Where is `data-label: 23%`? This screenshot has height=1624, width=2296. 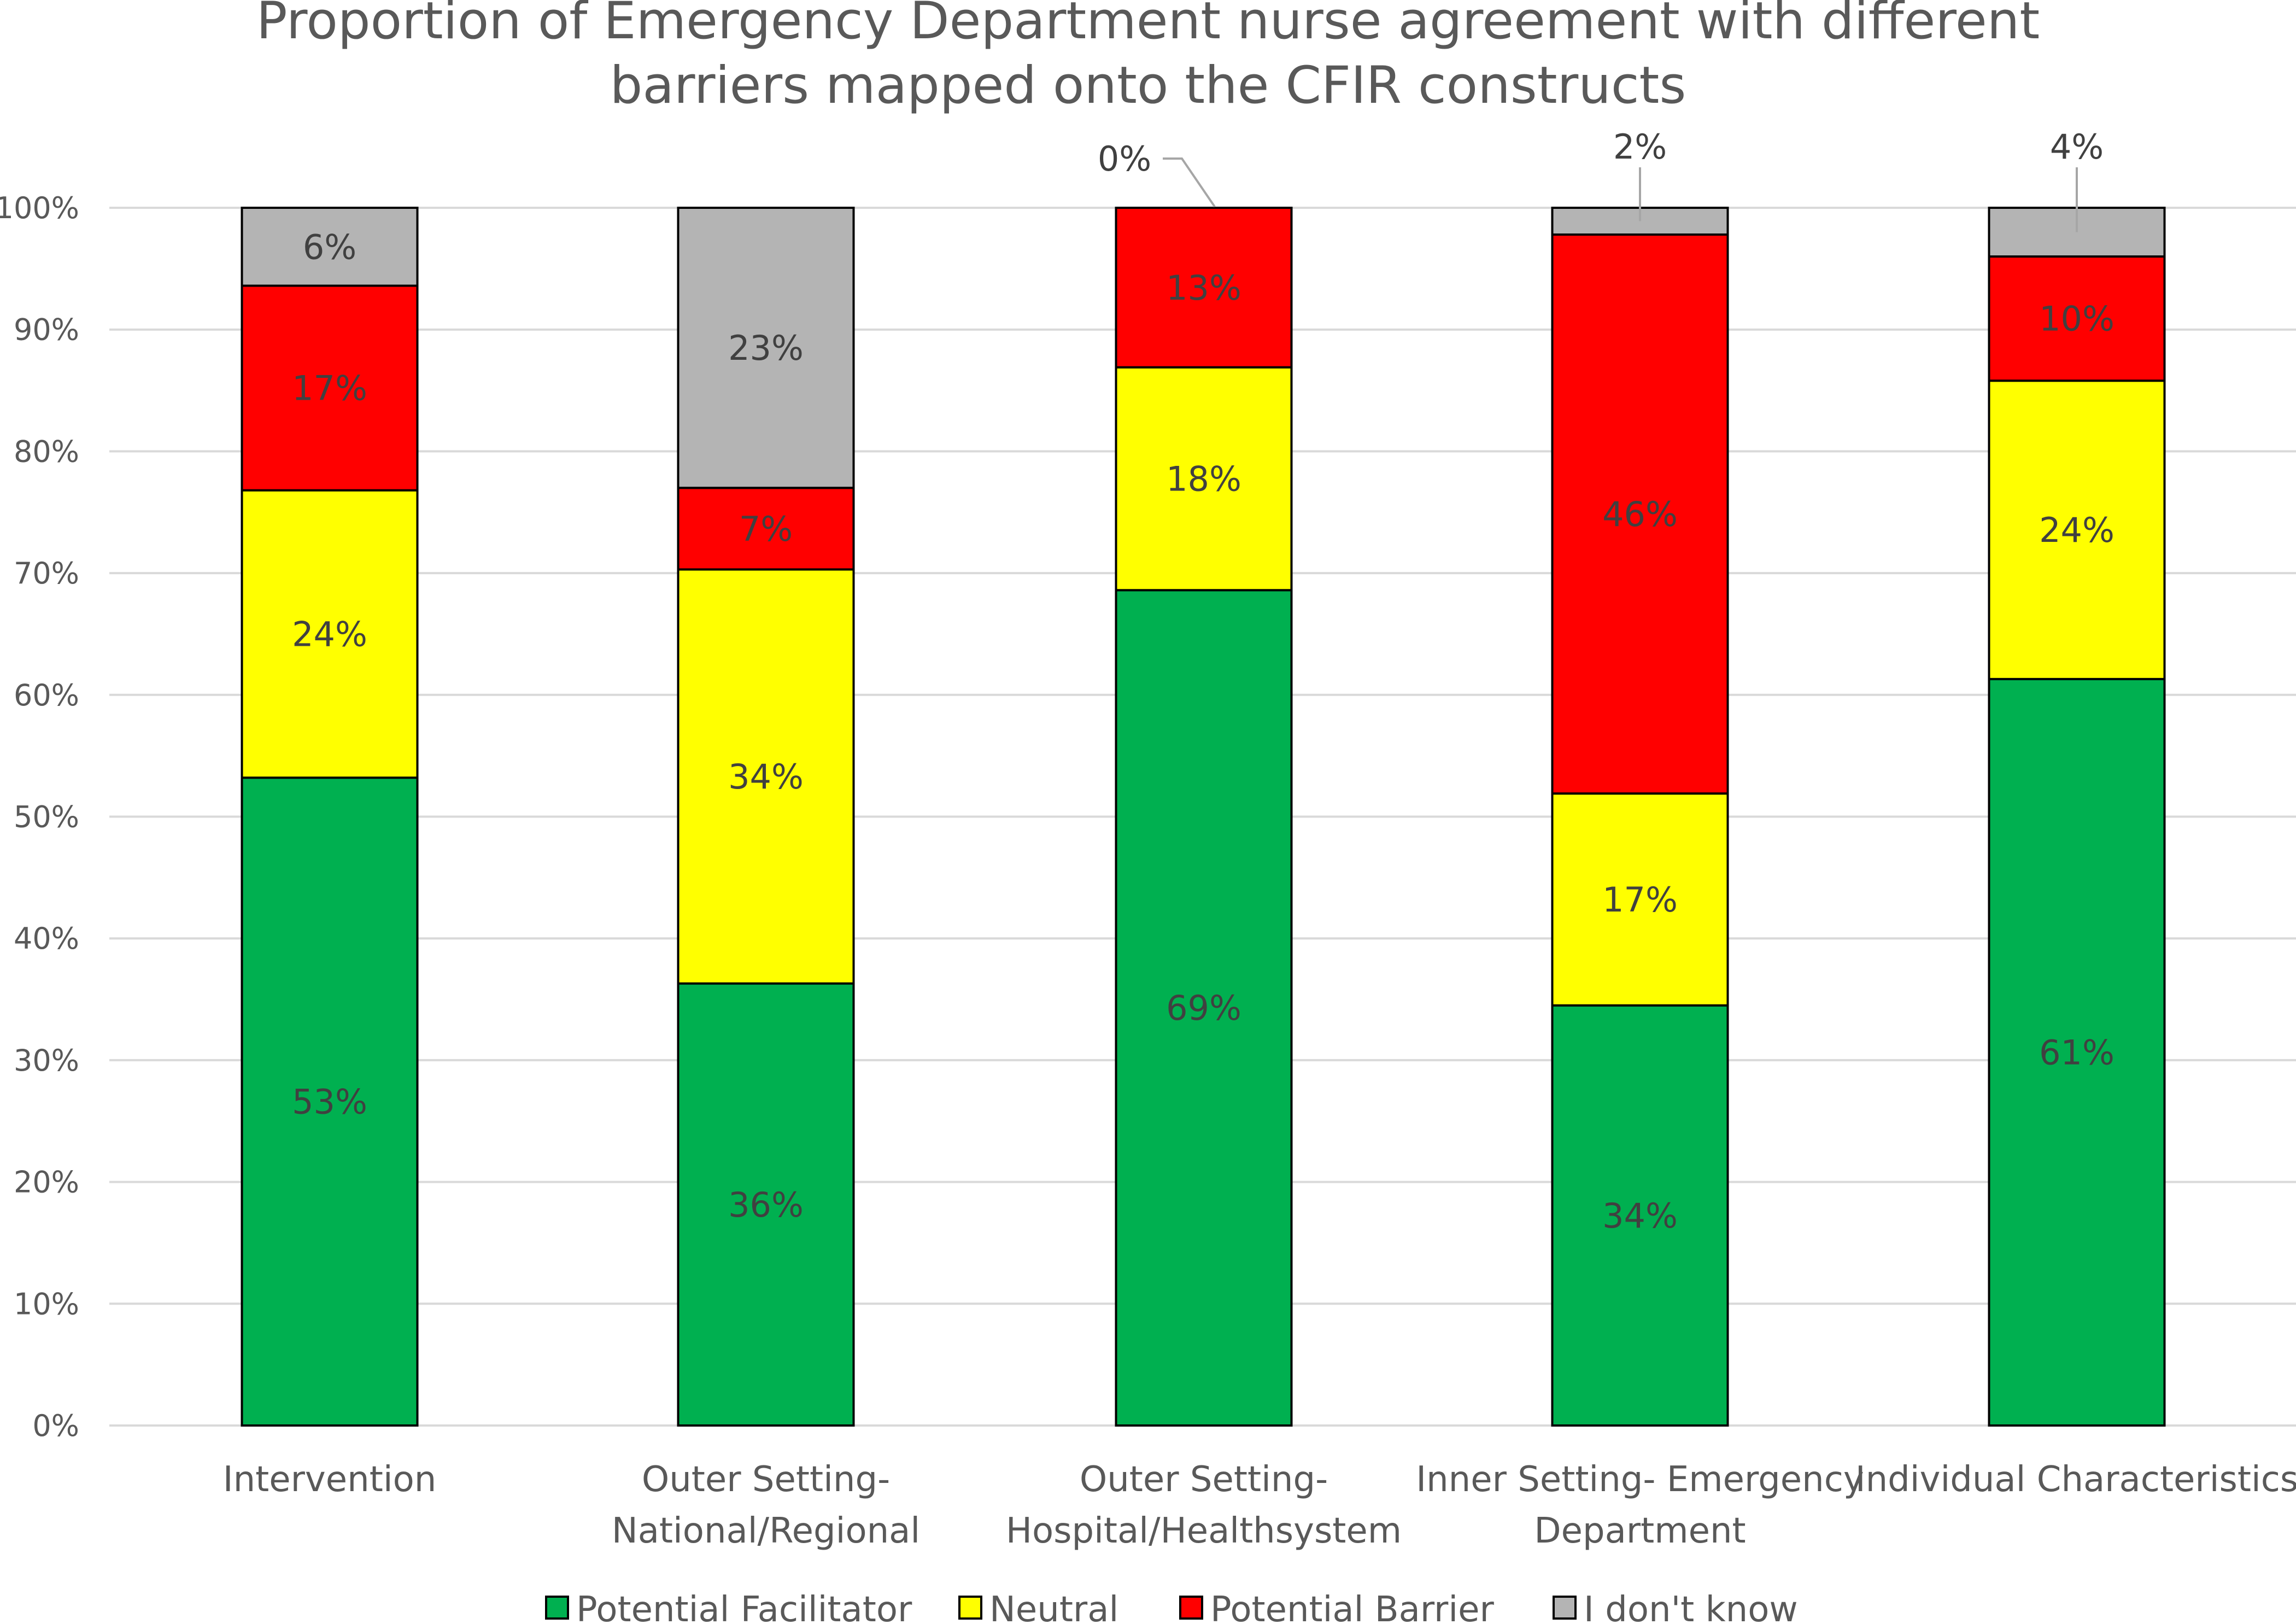 data-label: 23% is located at coordinates (766, 348).